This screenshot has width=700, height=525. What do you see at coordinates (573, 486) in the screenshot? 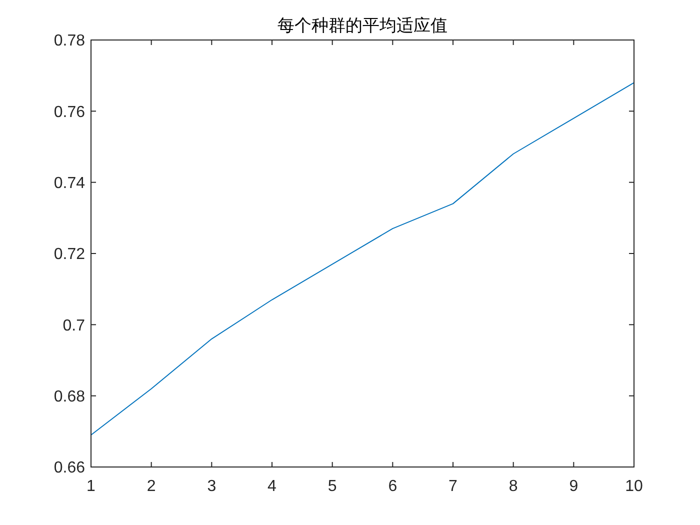
I see `x-tick-label: 9` at bounding box center [573, 486].